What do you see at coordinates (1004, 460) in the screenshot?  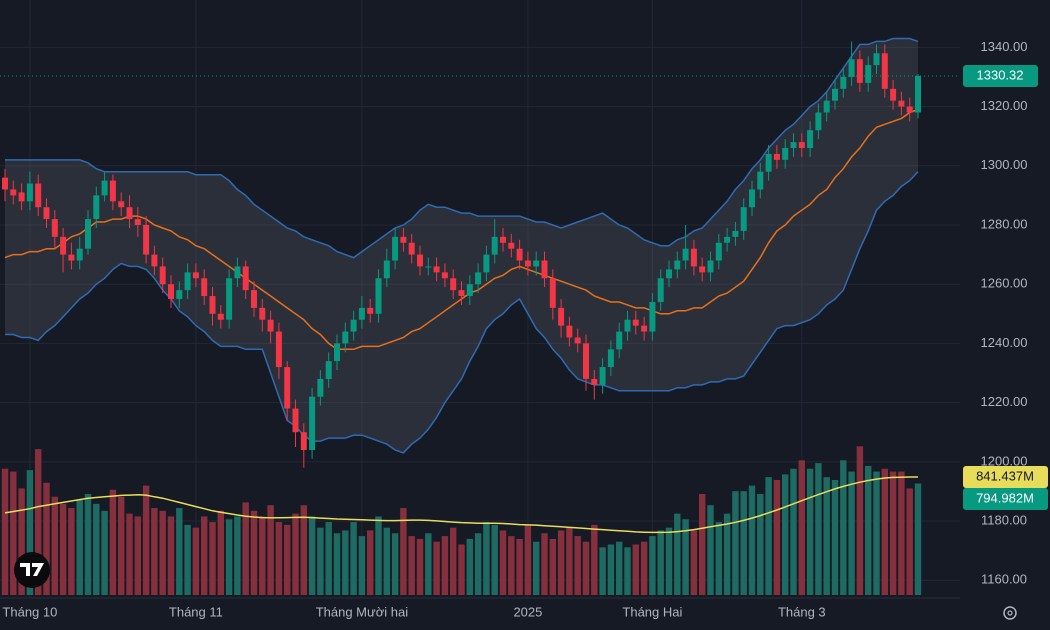 I see `y-tick-label: 1200.00` at bounding box center [1004, 460].